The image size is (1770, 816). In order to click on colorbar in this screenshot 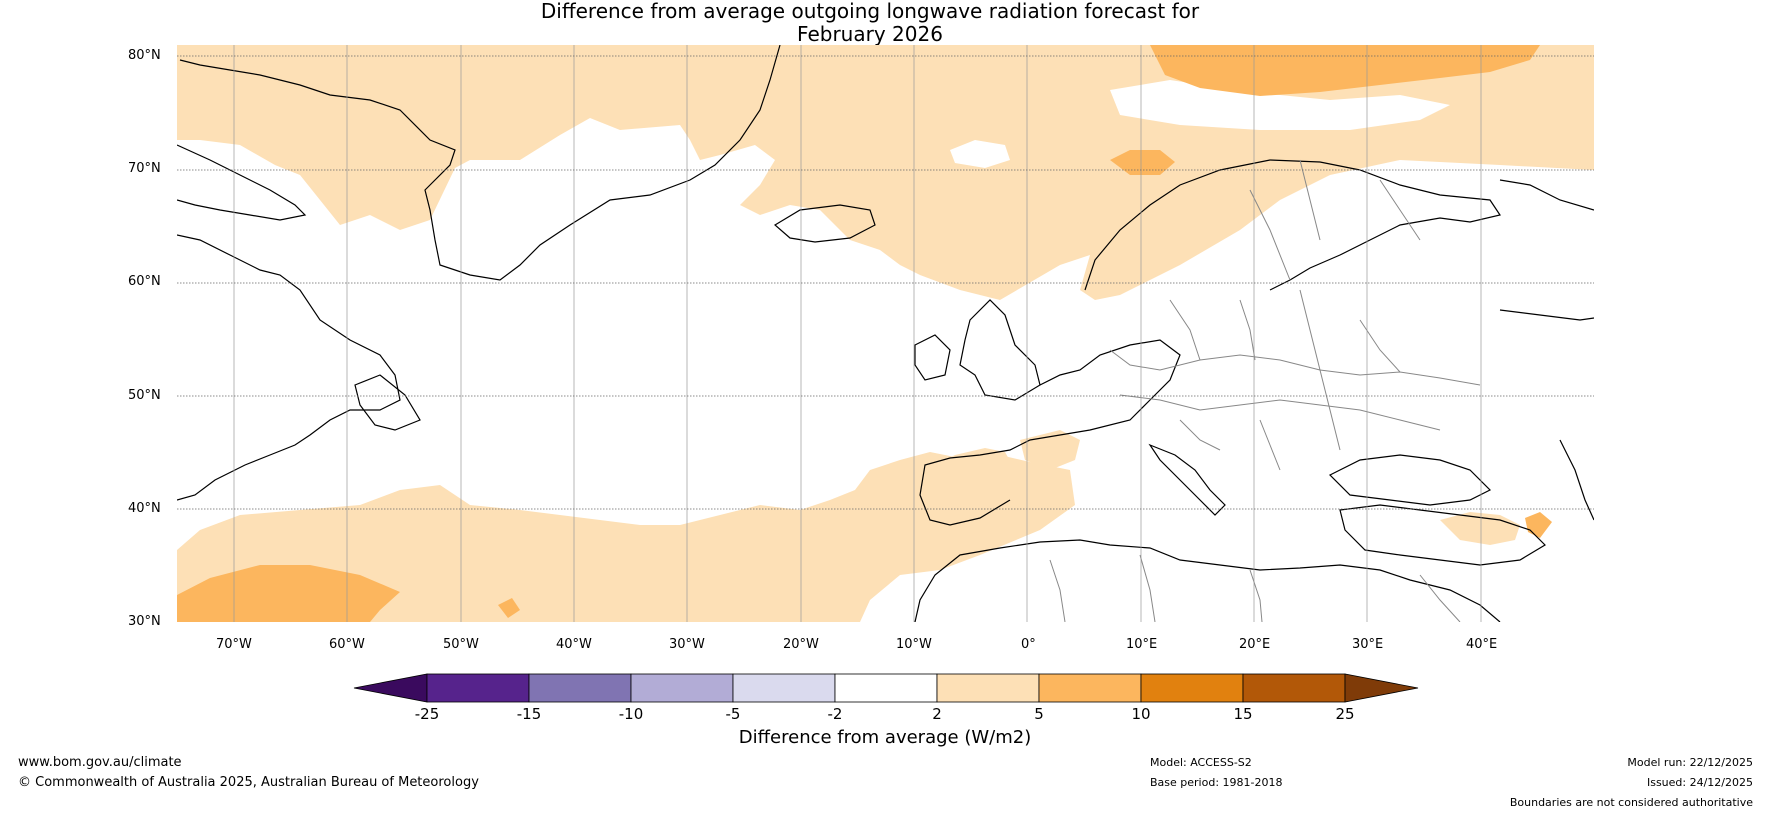, I will do `click(886, 688)`.